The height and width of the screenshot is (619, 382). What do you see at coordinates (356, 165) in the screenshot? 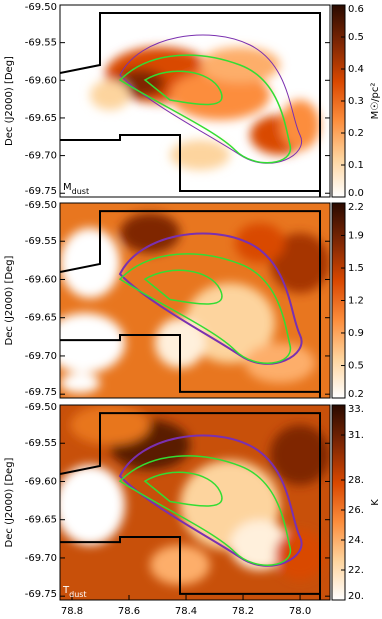
I see `colorbar-tick-label: 0.1` at bounding box center [356, 165].